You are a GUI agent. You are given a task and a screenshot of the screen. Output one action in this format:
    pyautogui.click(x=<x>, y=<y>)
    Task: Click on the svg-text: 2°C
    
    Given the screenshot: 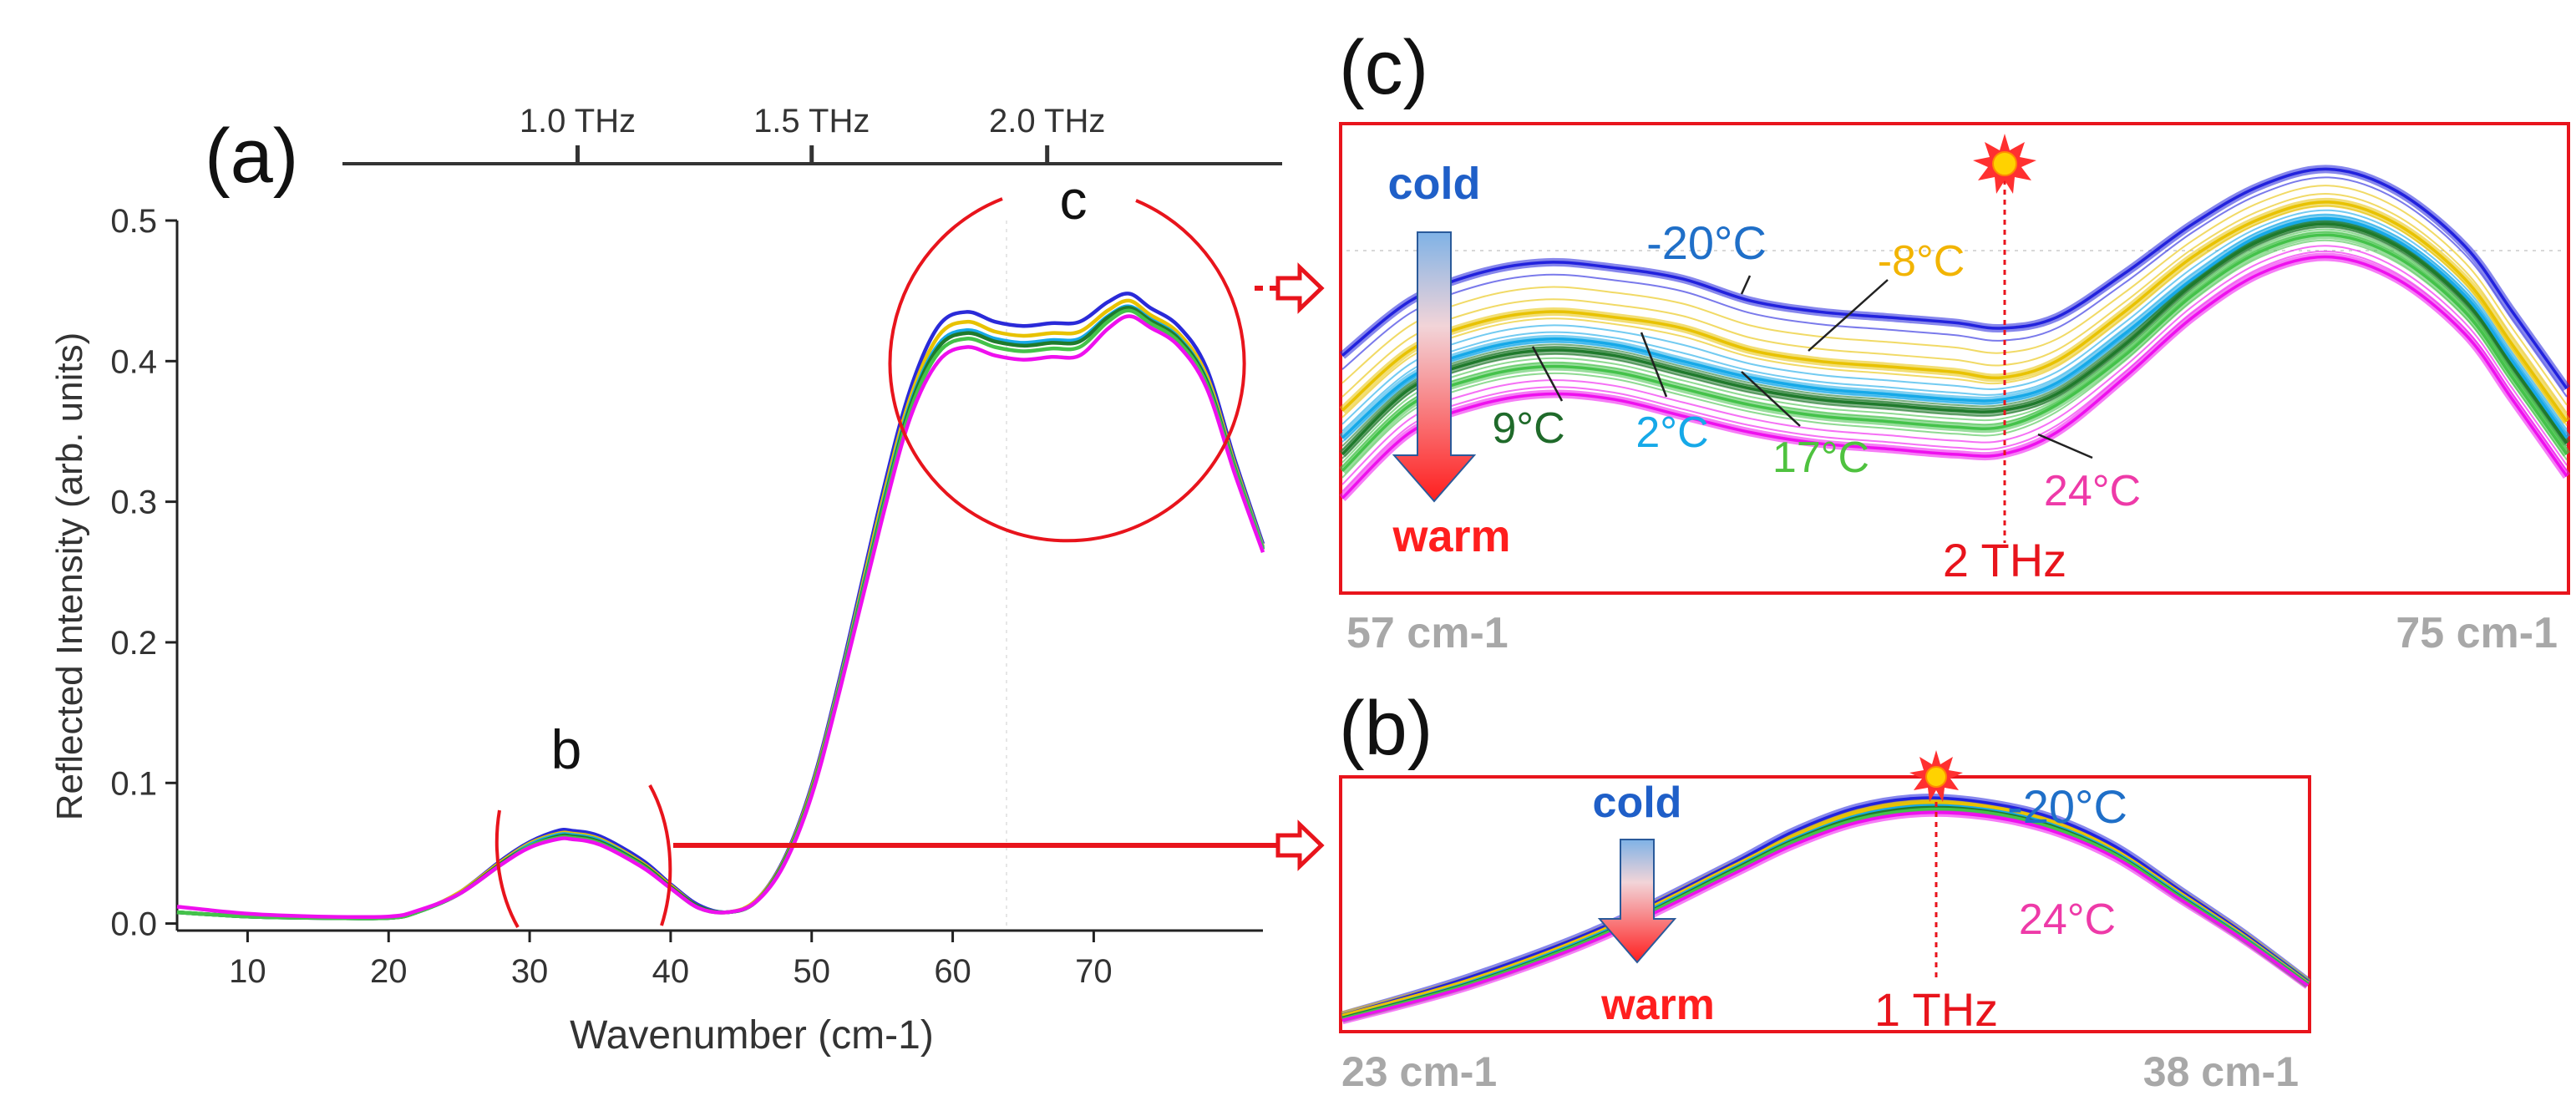 What is the action you would take?
    pyautogui.click(x=1671, y=432)
    